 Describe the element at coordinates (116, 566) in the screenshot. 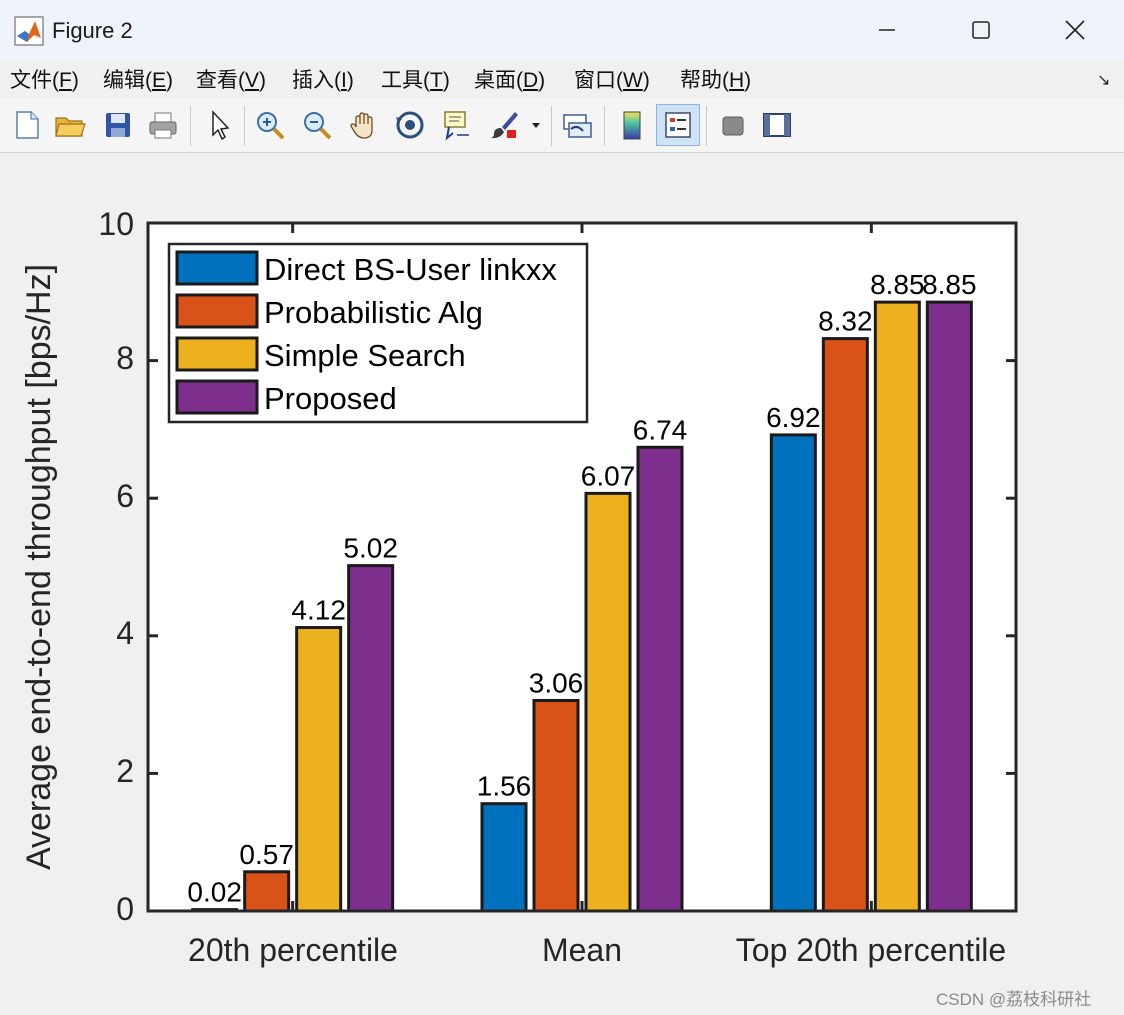

I see `y-tick-labels: 0 2 4 6 8 10` at that location.